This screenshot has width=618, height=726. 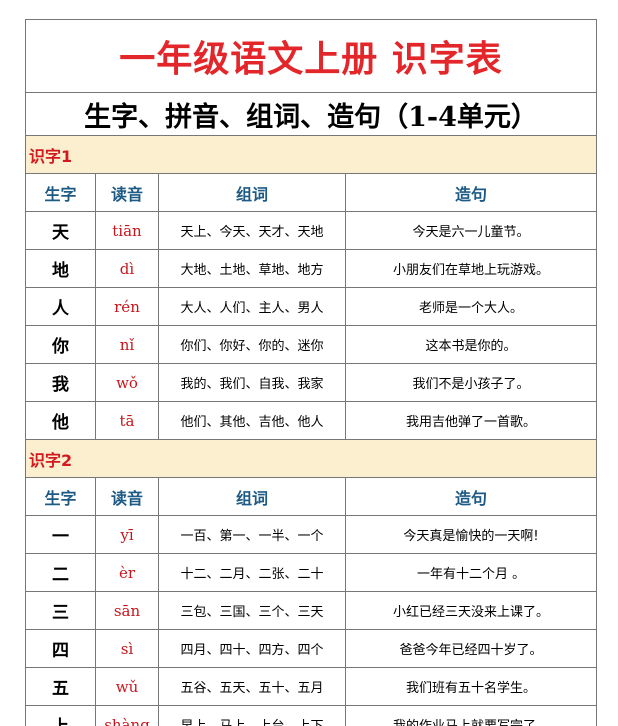 What do you see at coordinates (471, 420) in the screenshot?
I see `sentence: 我用吉他弹了一首歌。` at bounding box center [471, 420].